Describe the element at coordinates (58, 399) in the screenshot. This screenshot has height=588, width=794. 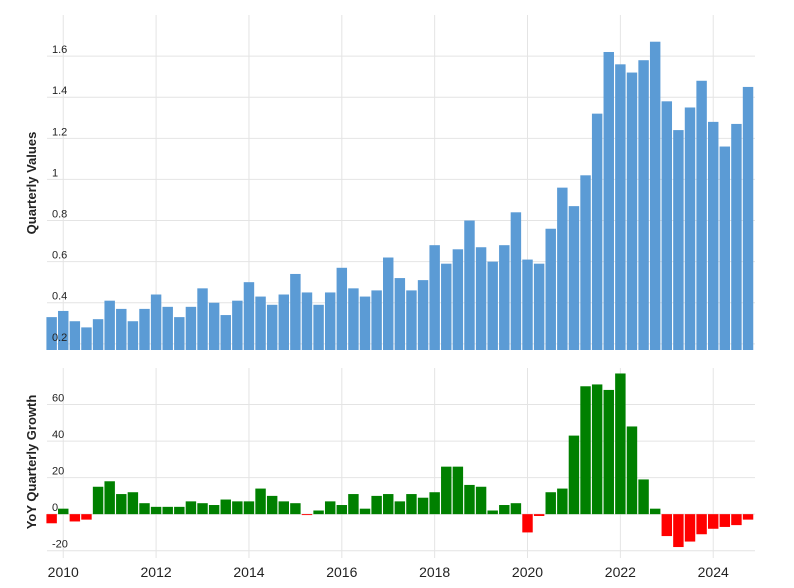
I see `y-tick-label: 60` at that location.